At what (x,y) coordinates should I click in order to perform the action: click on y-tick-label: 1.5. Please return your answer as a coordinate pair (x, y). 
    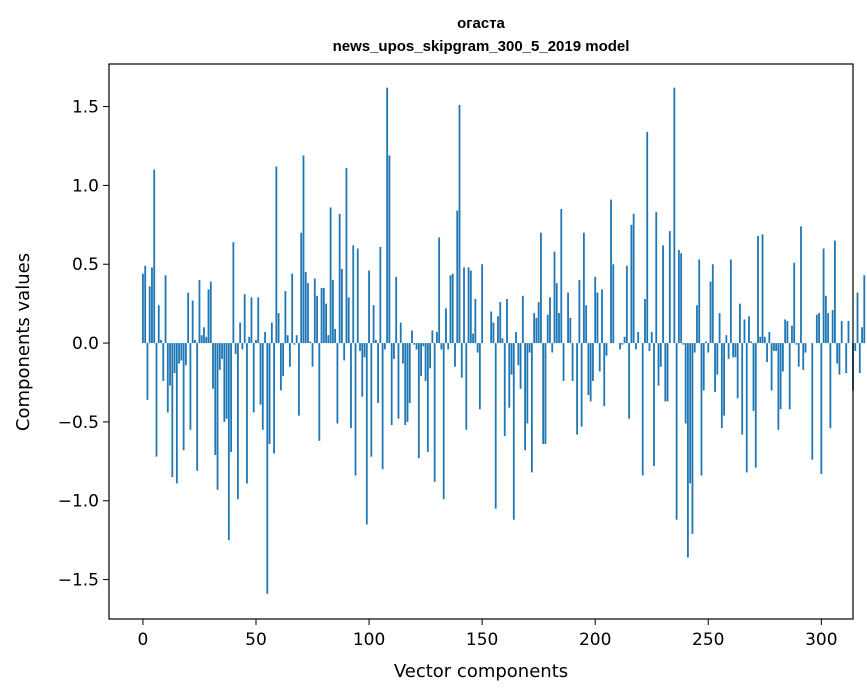
    Looking at the image, I should click on (85, 108).